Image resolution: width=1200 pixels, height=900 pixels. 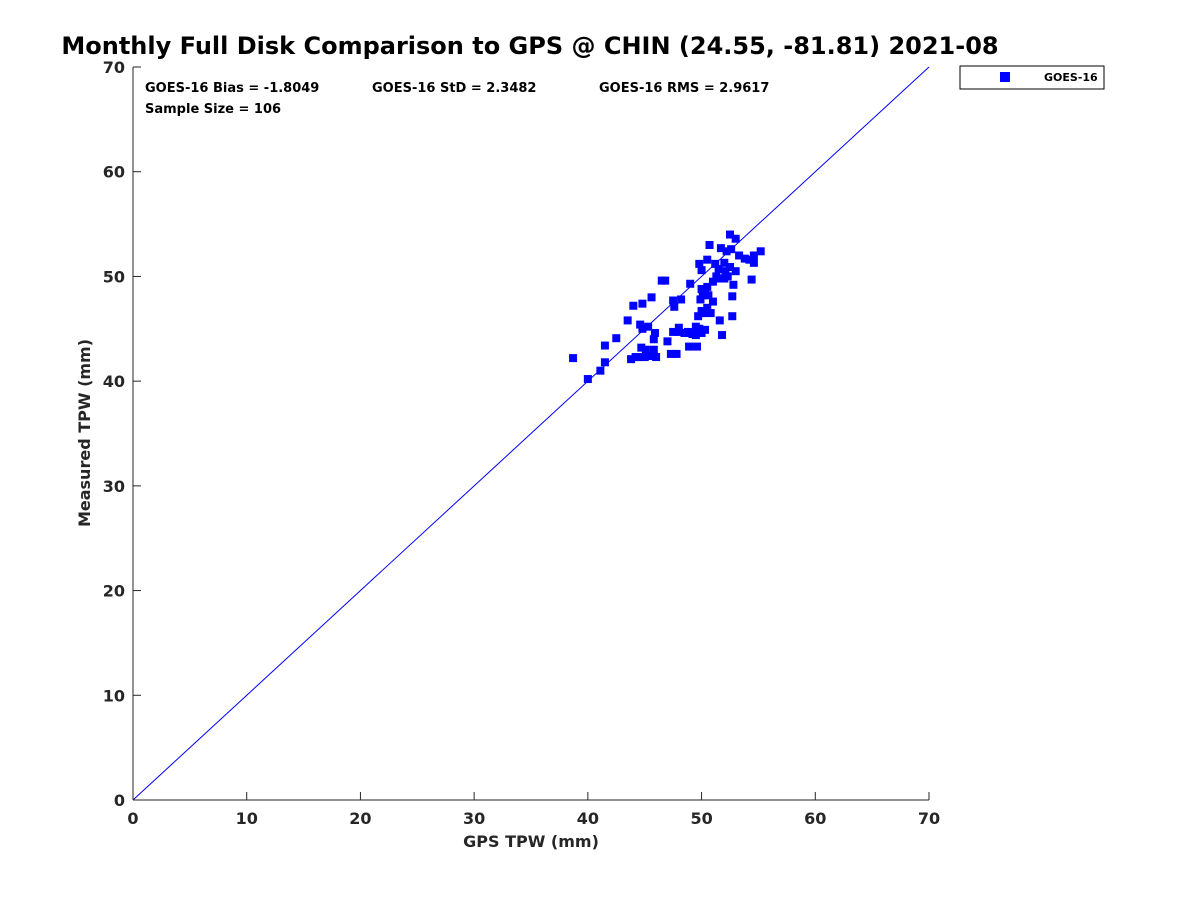 What do you see at coordinates (701, 818) in the screenshot?
I see `x-tick-label: 50` at bounding box center [701, 818].